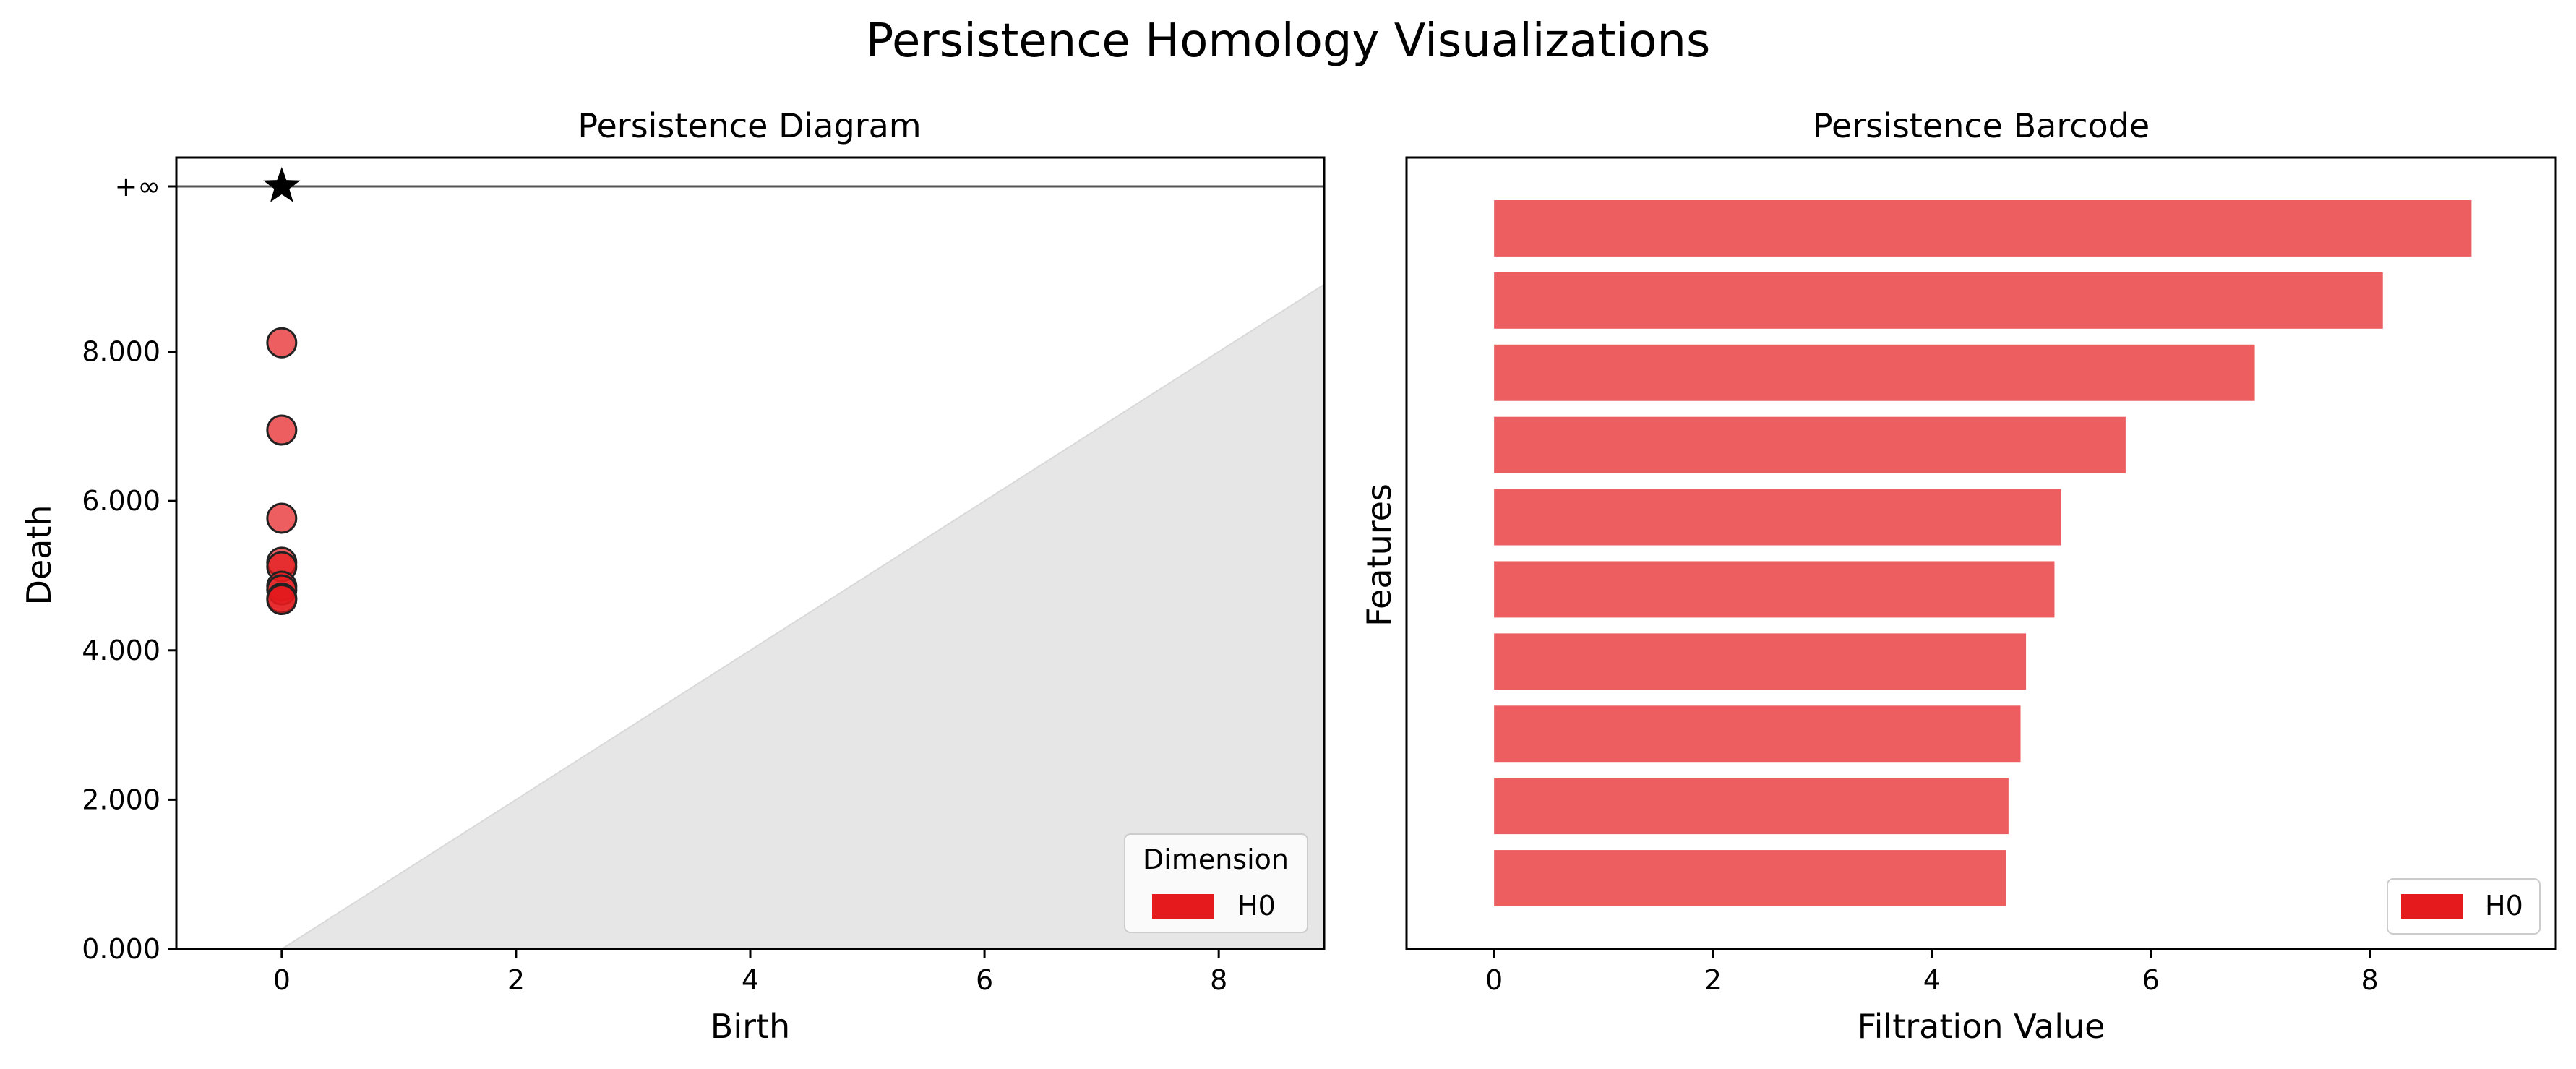 Image resolution: width=2576 pixels, height=1069 pixels. I want to click on barcode-x-label: Filtration Value, so click(1982, 1026).